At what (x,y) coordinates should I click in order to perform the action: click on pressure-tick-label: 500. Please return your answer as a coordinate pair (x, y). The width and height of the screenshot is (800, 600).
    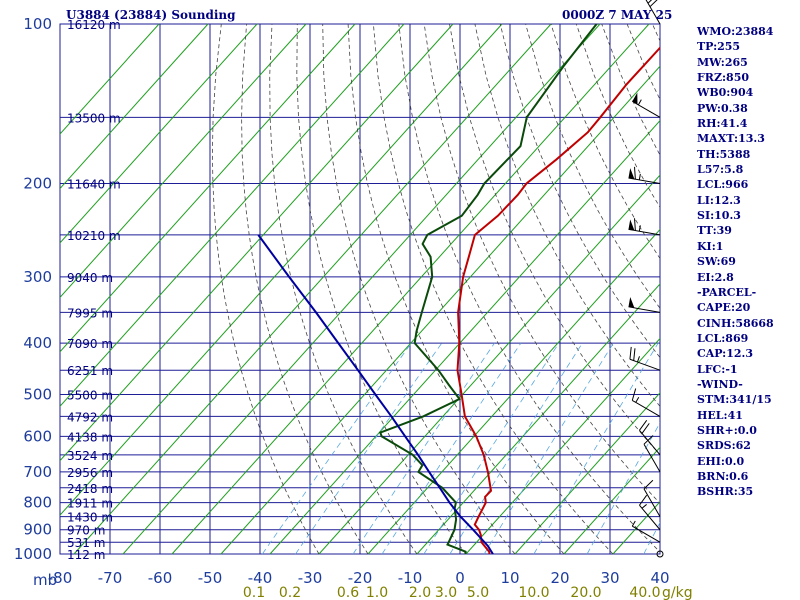
    Looking at the image, I should click on (37, 394).